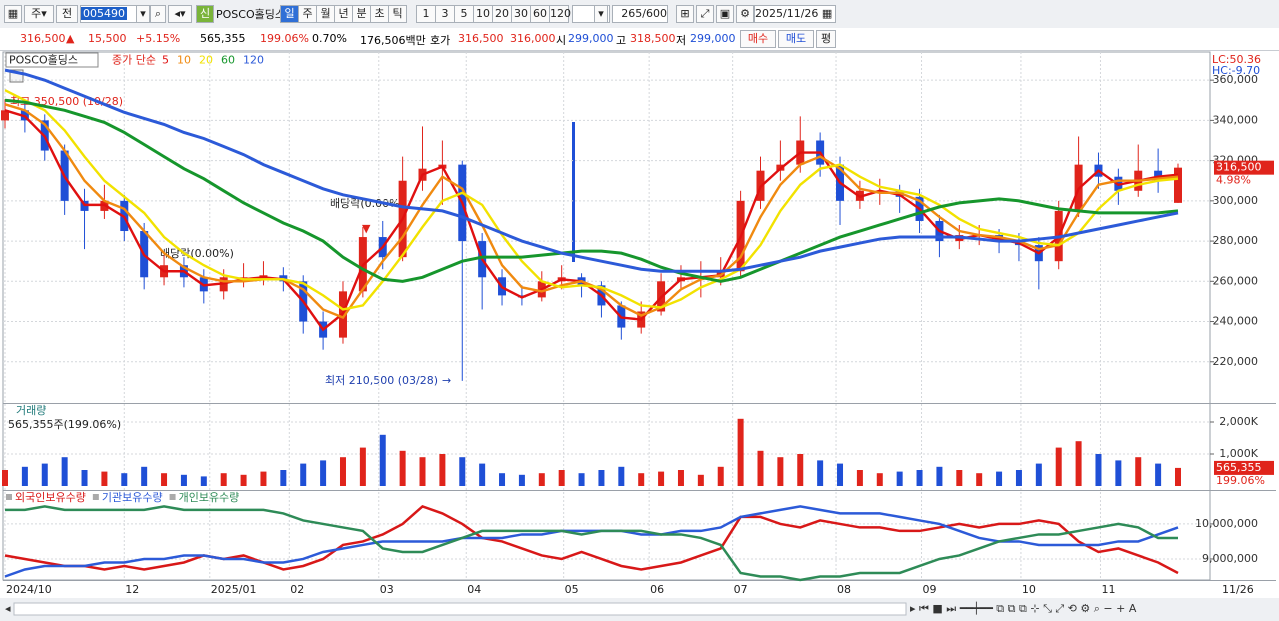 The width and height of the screenshot is (1279, 621). Describe the element at coordinates (533, 38) in the screenshot. I see `bid: 316,000` at that location.